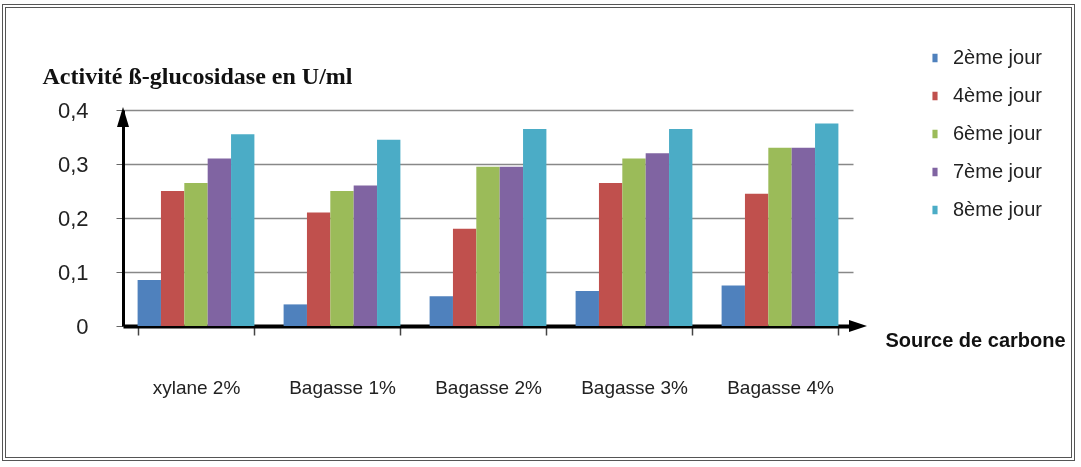  What do you see at coordinates (82, 326) in the screenshot?
I see `y-tick-label: 0` at bounding box center [82, 326].